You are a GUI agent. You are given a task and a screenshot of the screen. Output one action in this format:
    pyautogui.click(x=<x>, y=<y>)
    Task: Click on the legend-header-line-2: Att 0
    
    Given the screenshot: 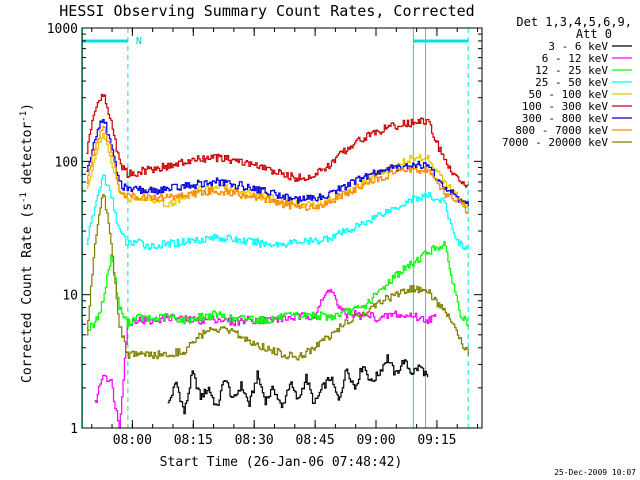 What is the action you would take?
    pyautogui.click(x=594, y=34)
    